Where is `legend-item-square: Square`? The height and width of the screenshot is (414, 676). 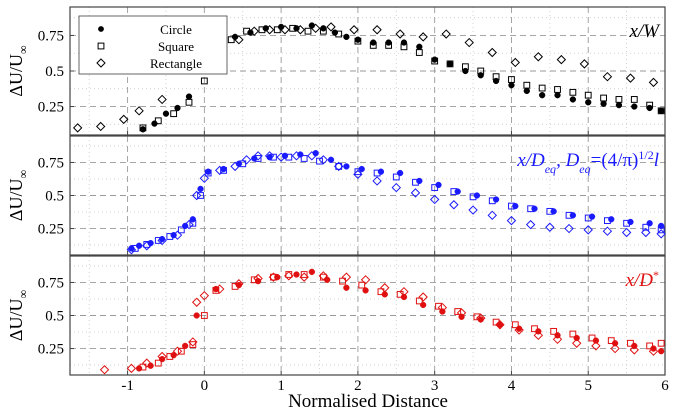 legend-item-square: Square is located at coordinates (145, 46).